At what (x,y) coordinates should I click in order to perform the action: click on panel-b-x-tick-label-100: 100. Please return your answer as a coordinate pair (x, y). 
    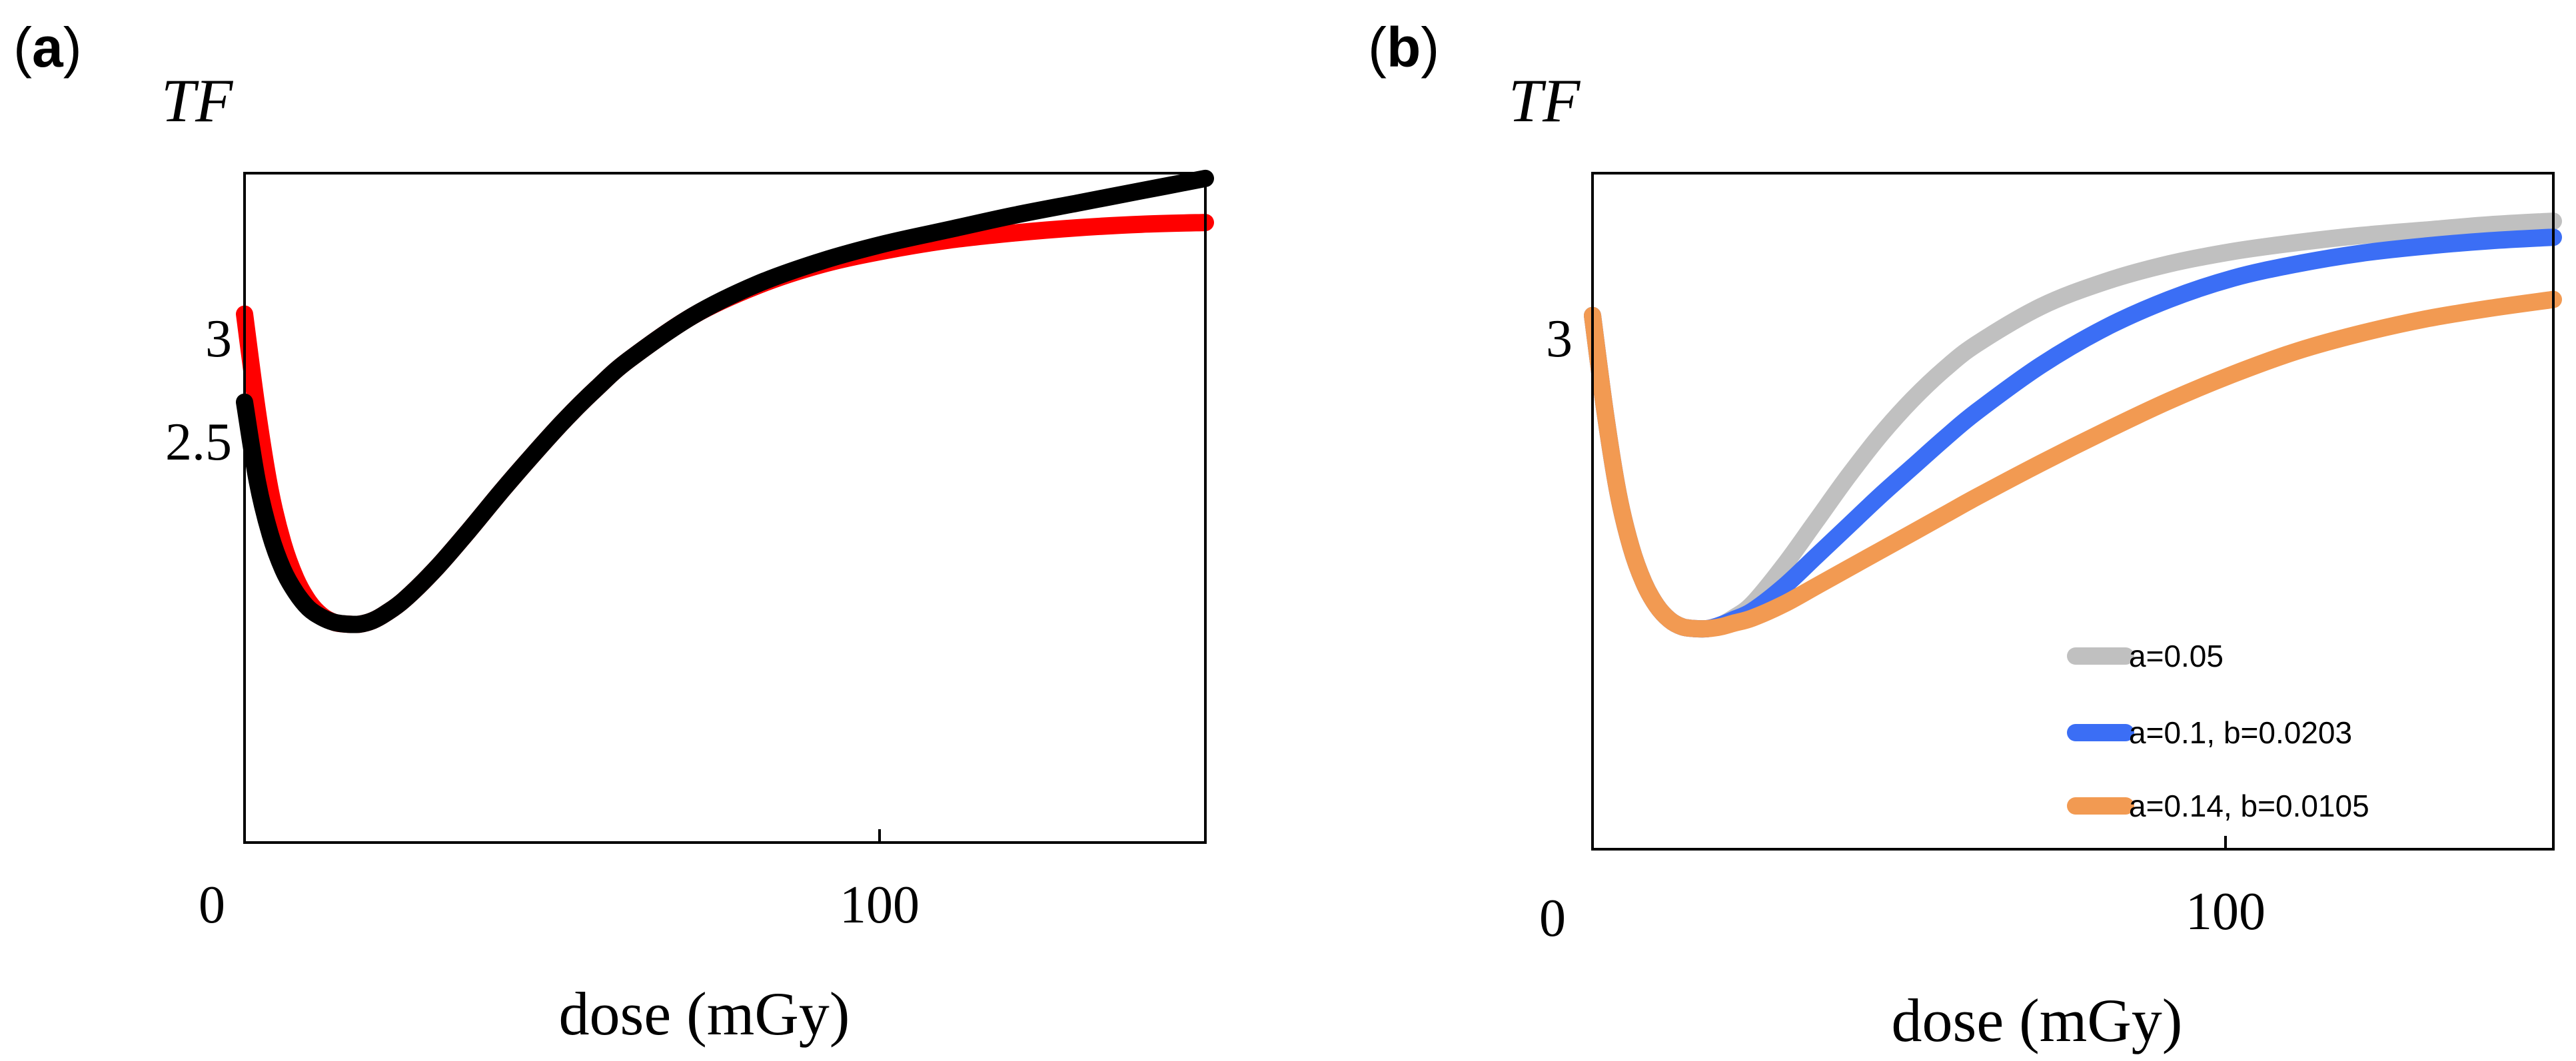
    Looking at the image, I should click on (2225, 912).